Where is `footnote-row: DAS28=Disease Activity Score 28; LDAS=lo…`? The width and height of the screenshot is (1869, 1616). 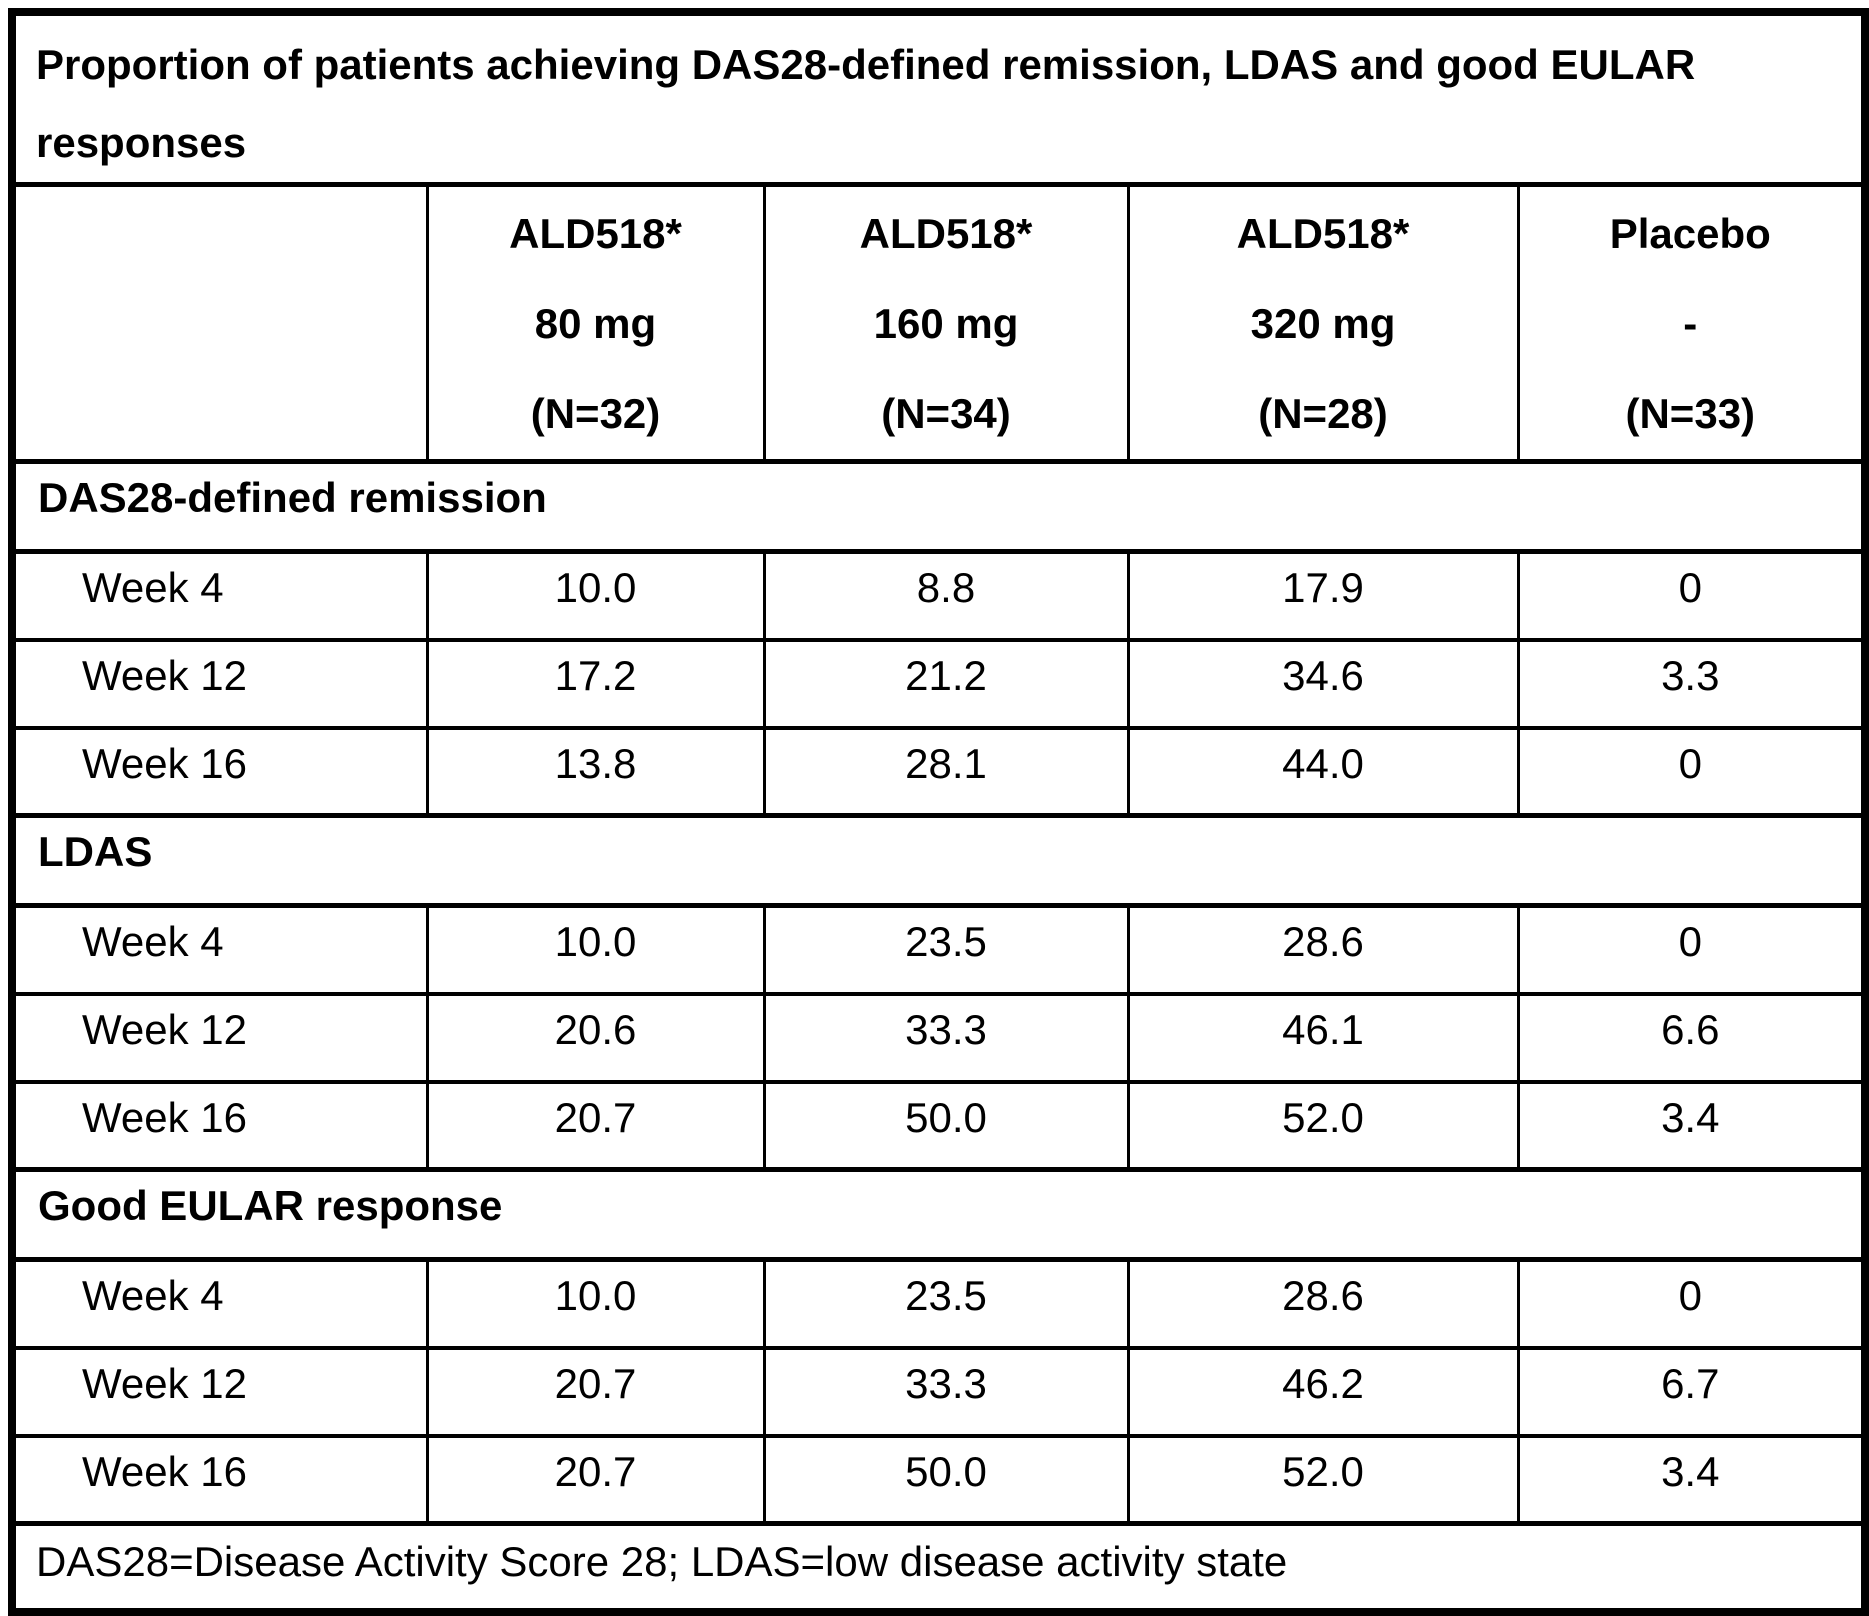
footnote-row: DAS28=Disease Activity Score 28; LDAS=lo… is located at coordinates (938, 1567).